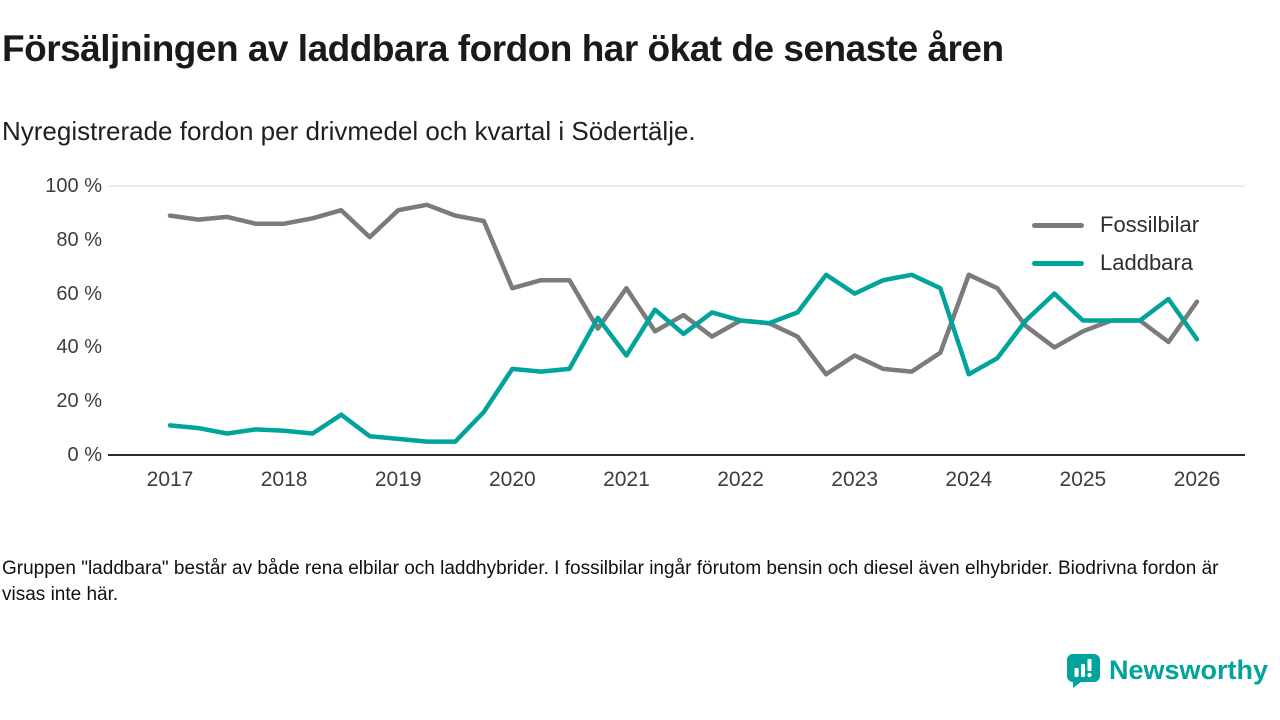 The height and width of the screenshot is (720, 1280). I want to click on y-axis-label: 40 %, so click(79, 347).